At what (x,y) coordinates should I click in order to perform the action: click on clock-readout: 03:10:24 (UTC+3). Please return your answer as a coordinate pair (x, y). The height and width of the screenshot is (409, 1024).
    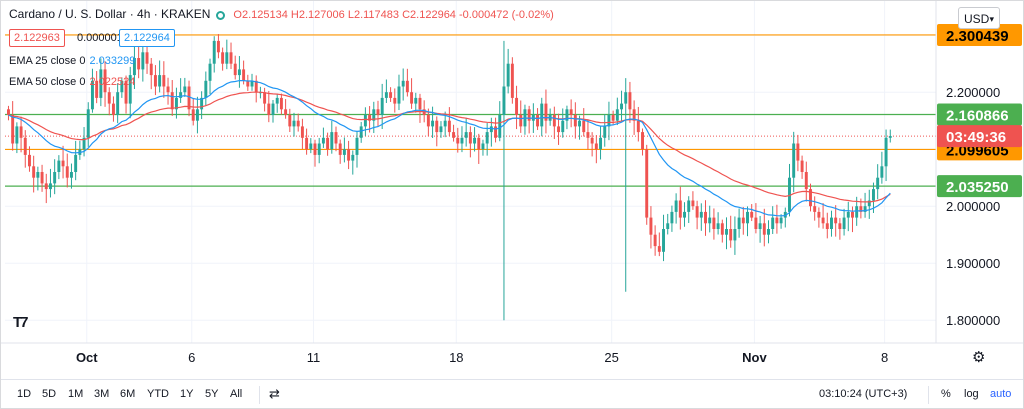
    Looking at the image, I should click on (863, 394).